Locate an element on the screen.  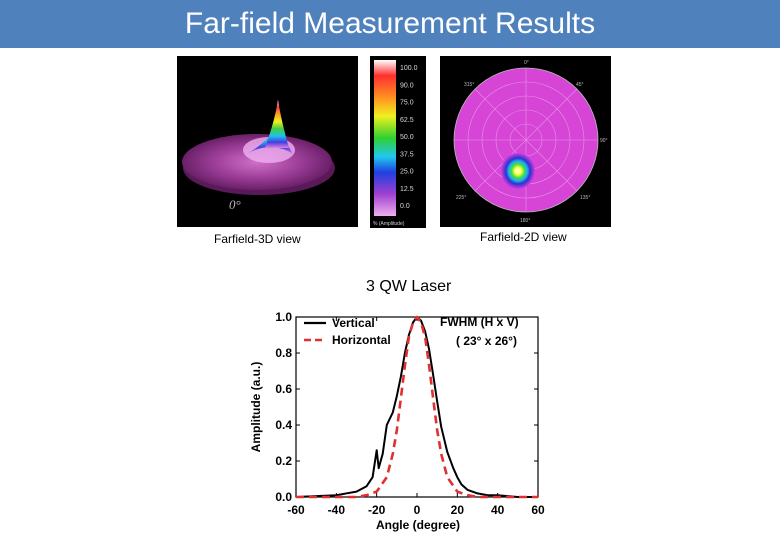
colorbar-label: 50.0 is located at coordinates (407, 137).